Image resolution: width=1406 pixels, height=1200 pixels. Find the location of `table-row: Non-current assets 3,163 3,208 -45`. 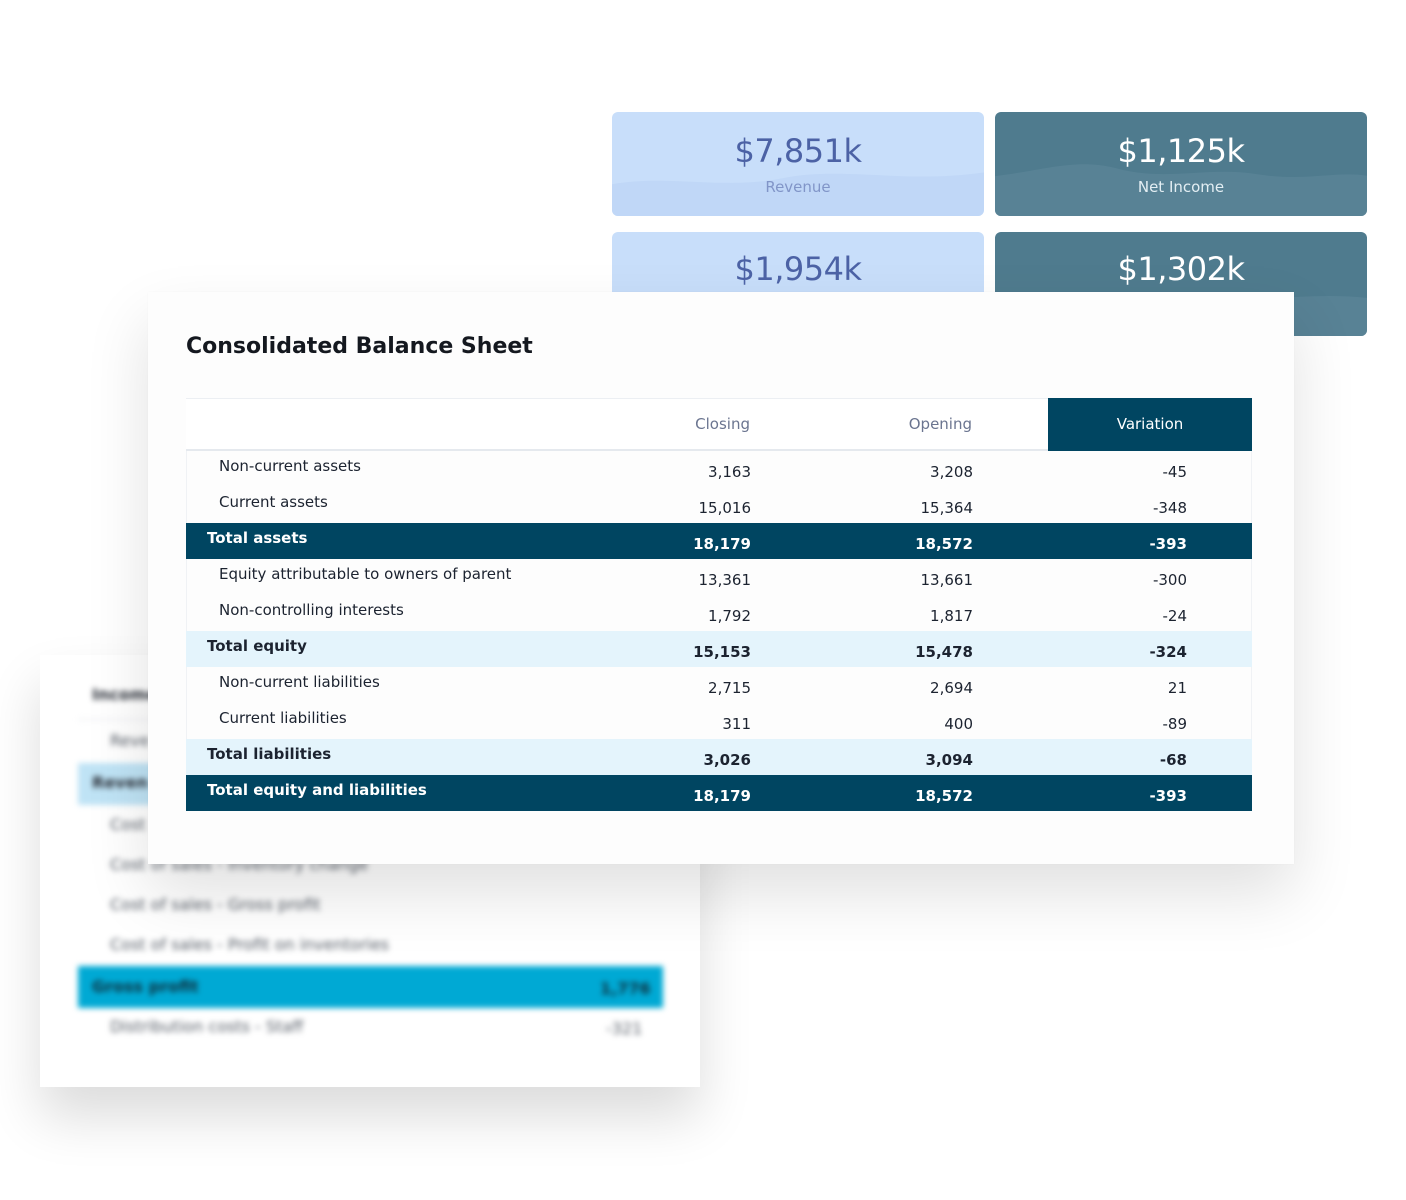

table-row: Non-current assets 3,163 3,208 -45 is located at coordinates (719, 469).